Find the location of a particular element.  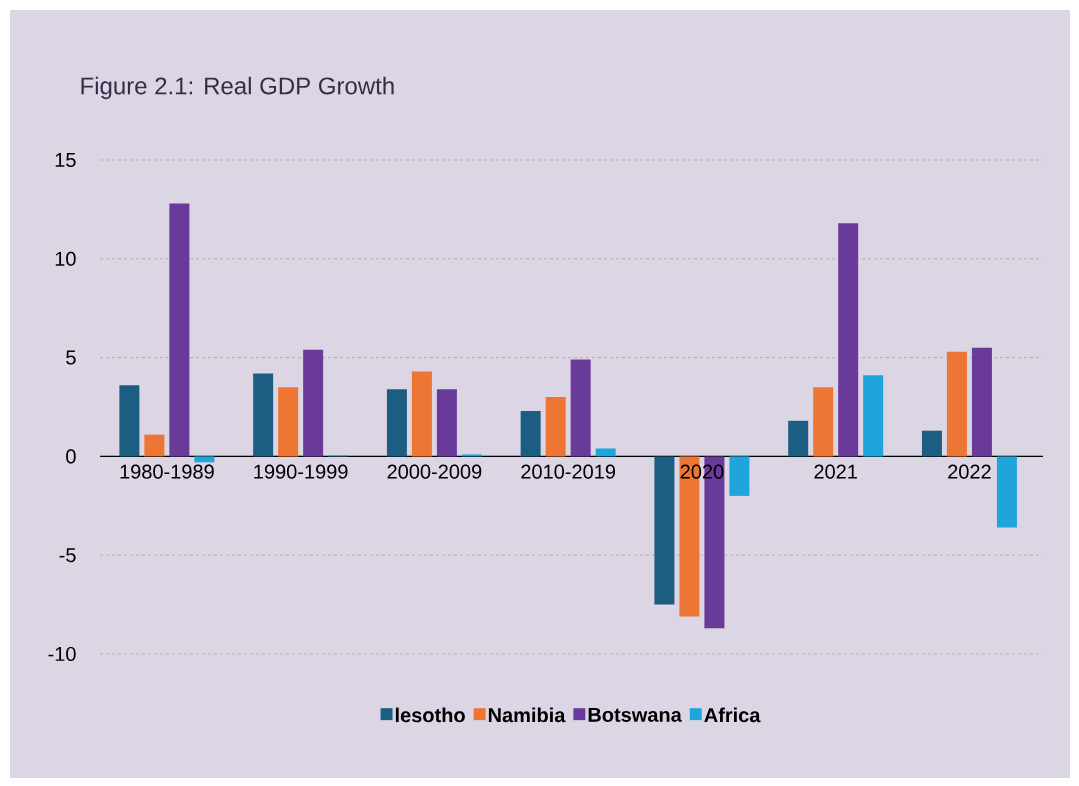

y-tick-label: -10 is located at coordinates (62, 654).